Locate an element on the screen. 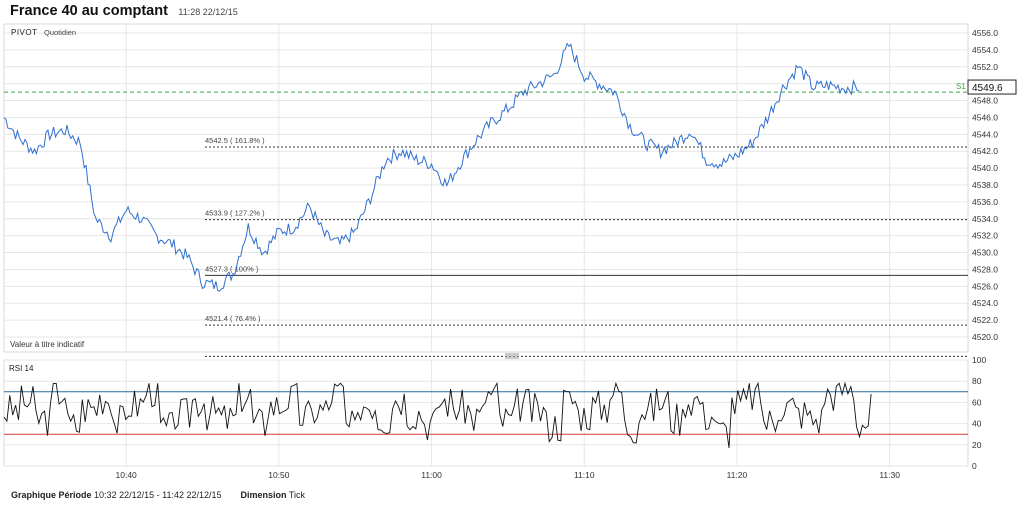  rsi-tick-label: 80 is located at coordinates (977, 381).